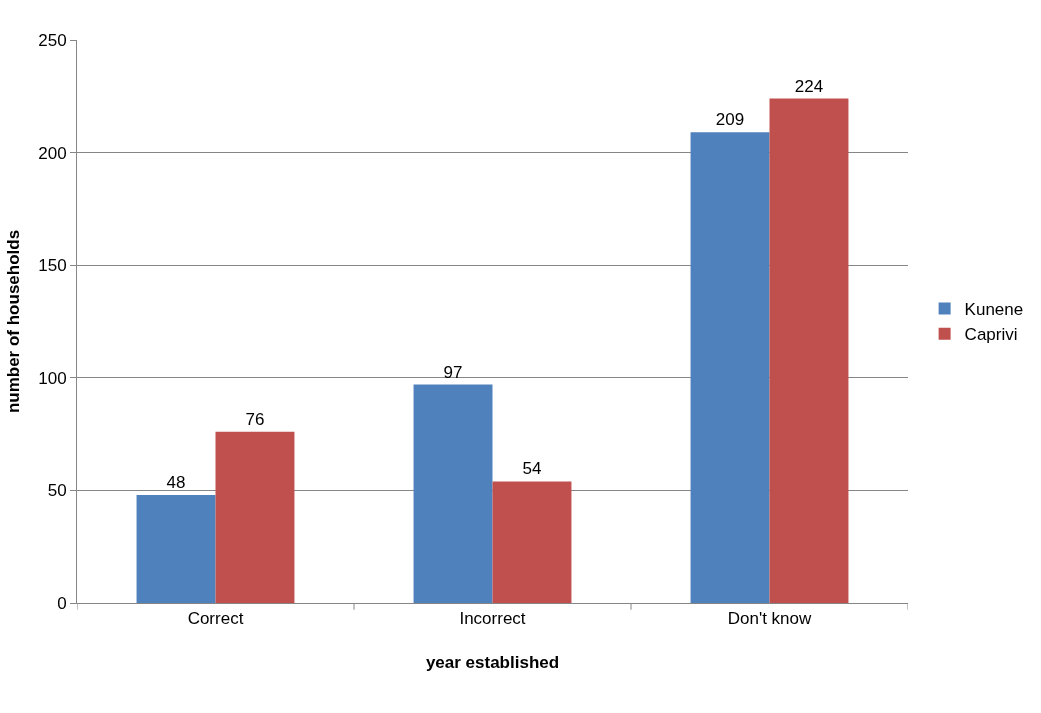  I want to click on legend-label: Kunene, so click(994, 310).